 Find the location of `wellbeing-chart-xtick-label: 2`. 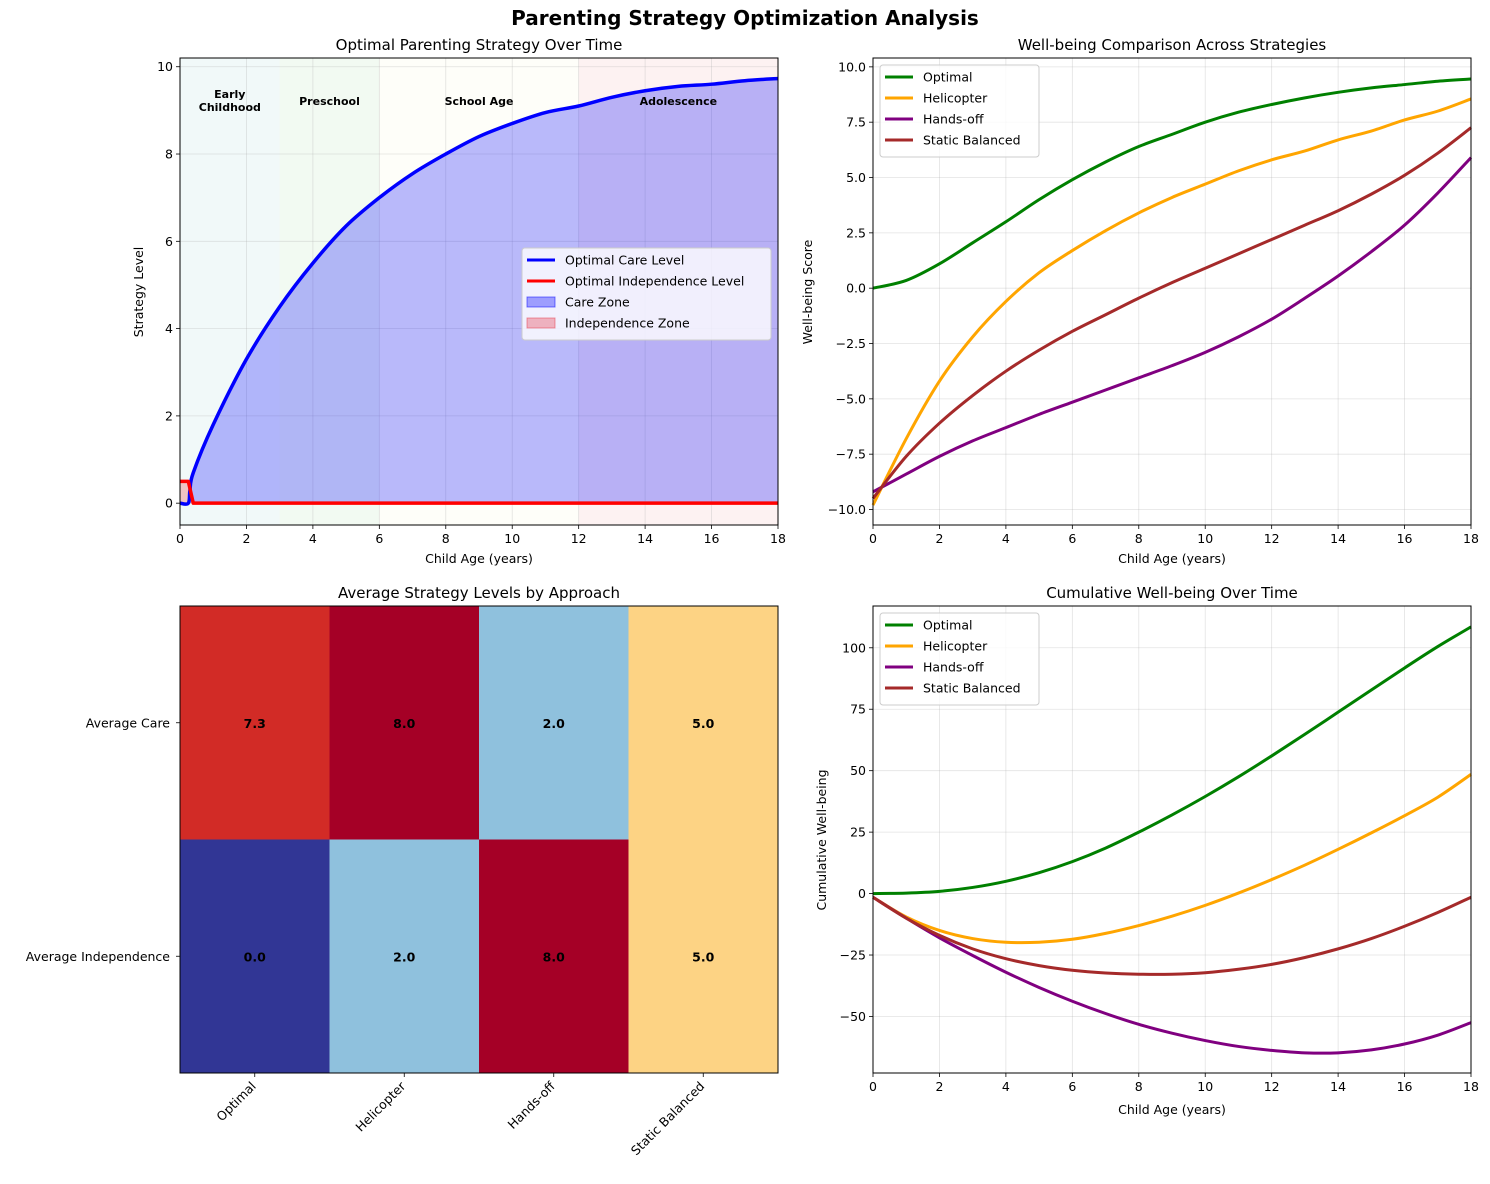

wellbeing-chart-xtick-label: 2 is located at coordinates (939, 538).